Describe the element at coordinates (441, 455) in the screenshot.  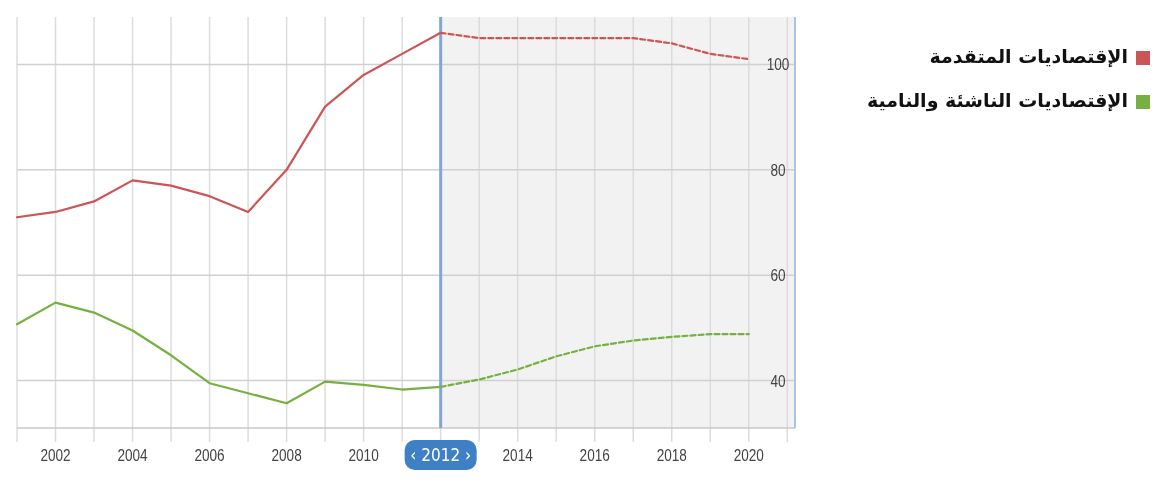
I see `x-tick-label: ‹ 2012 ›` at that location.